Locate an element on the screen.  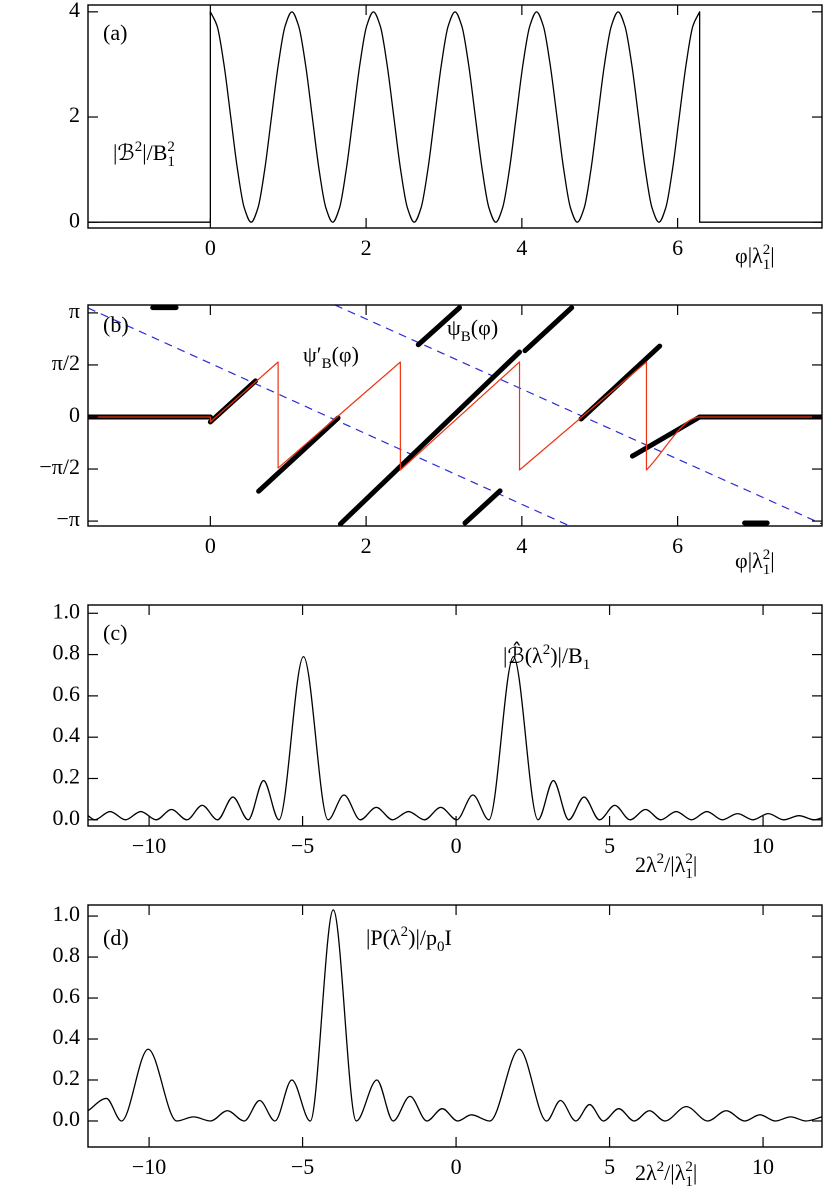
series-group is located at coordinates (455, 738).